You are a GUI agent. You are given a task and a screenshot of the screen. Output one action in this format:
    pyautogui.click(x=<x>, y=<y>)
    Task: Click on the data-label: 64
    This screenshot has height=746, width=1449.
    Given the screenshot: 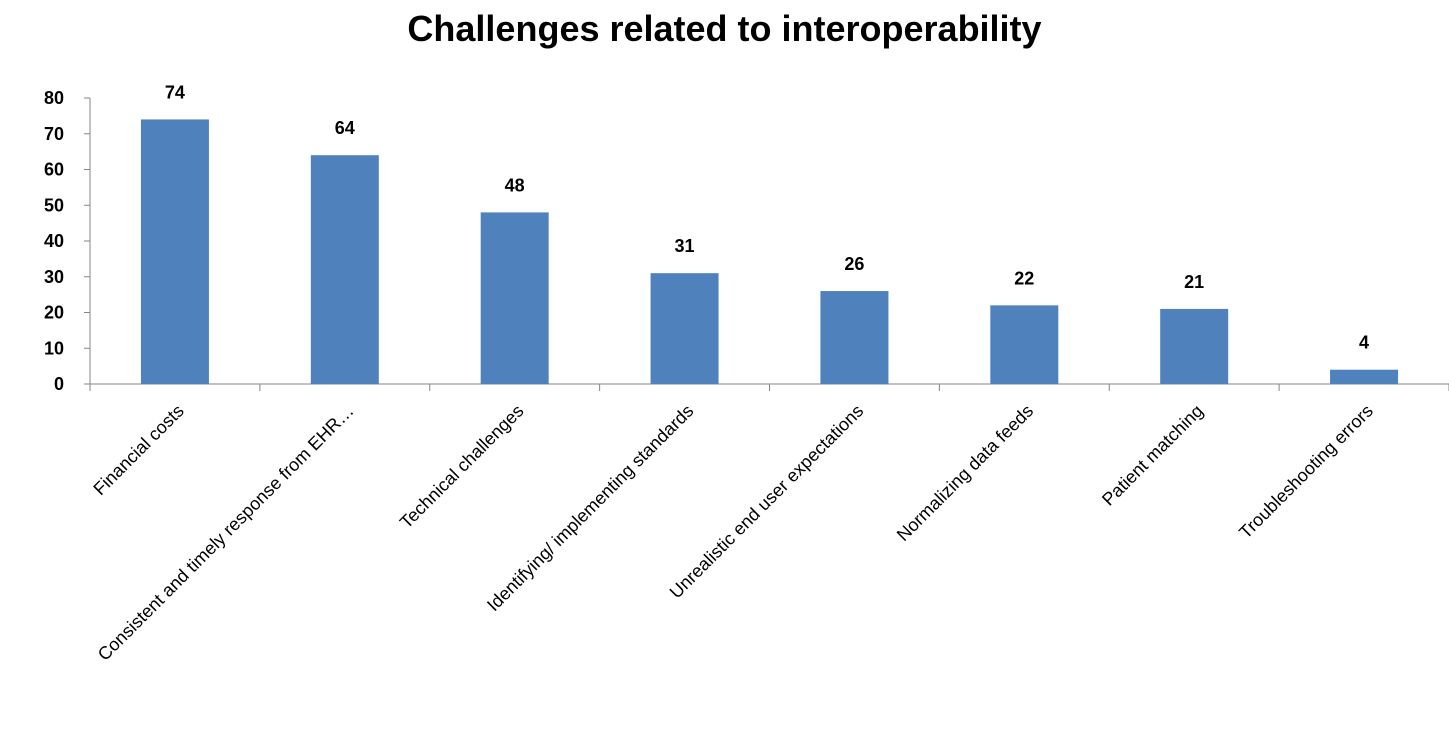 What is the action you would take?
    pyautogui.click(x=345, y=128)
    